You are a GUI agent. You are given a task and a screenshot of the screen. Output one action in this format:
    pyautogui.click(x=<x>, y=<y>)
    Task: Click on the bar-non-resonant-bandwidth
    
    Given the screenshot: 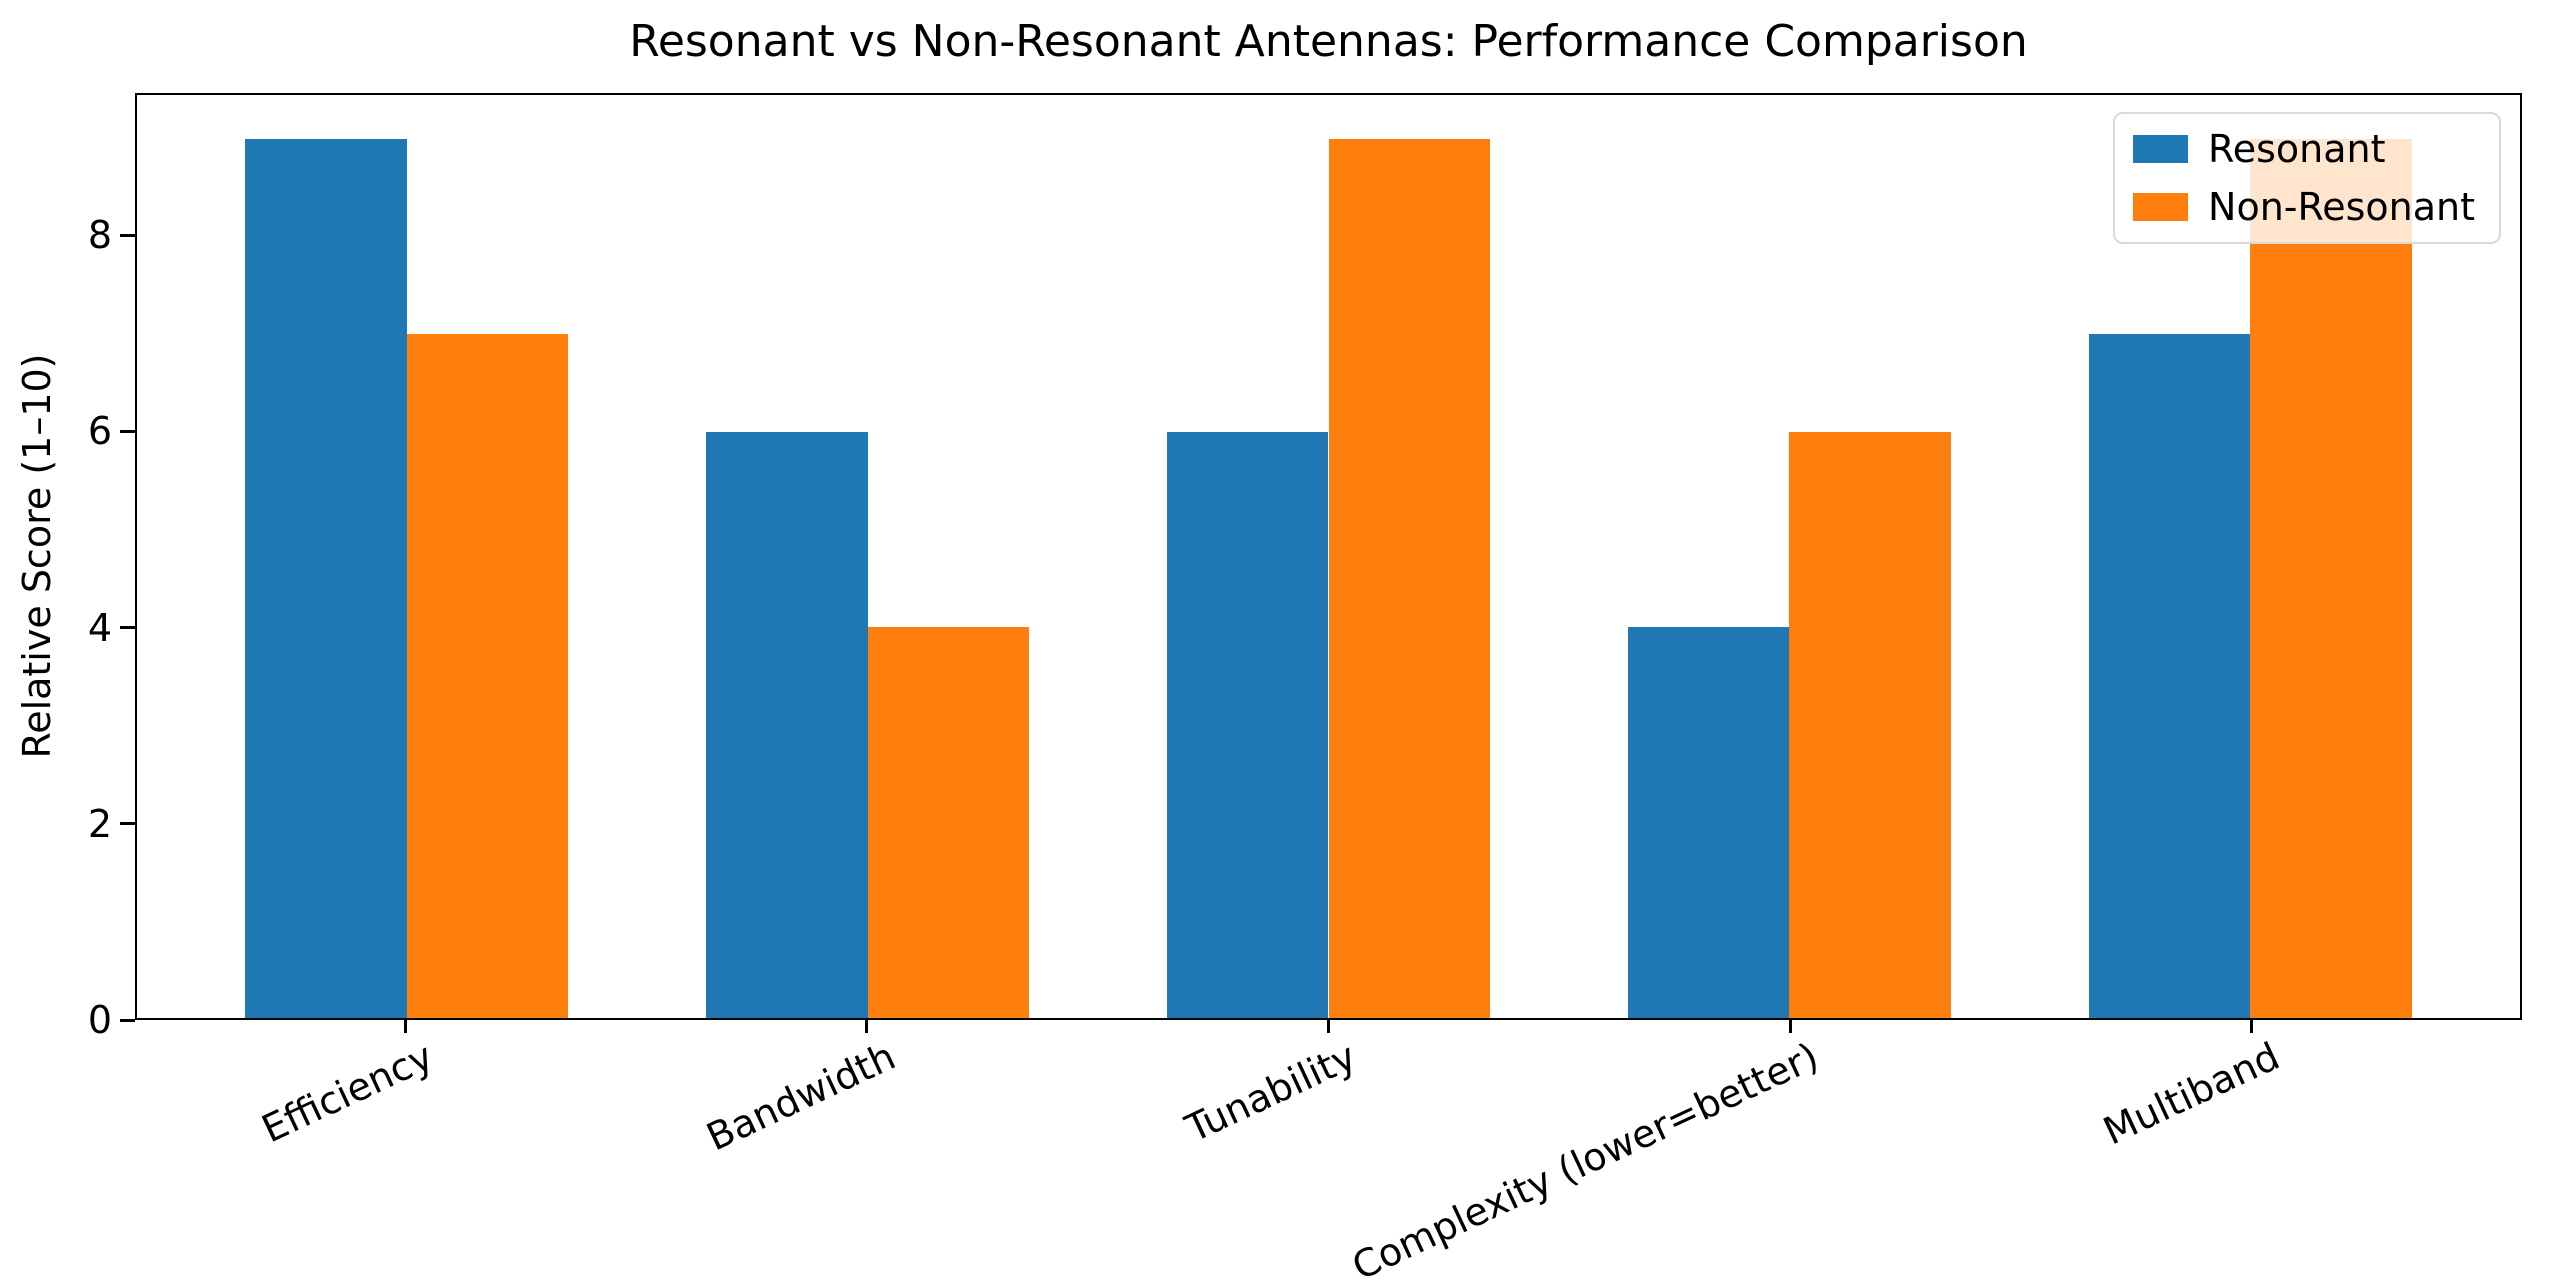 What is the action you would take?
    pyautogui.click(x=948, y=822)
    